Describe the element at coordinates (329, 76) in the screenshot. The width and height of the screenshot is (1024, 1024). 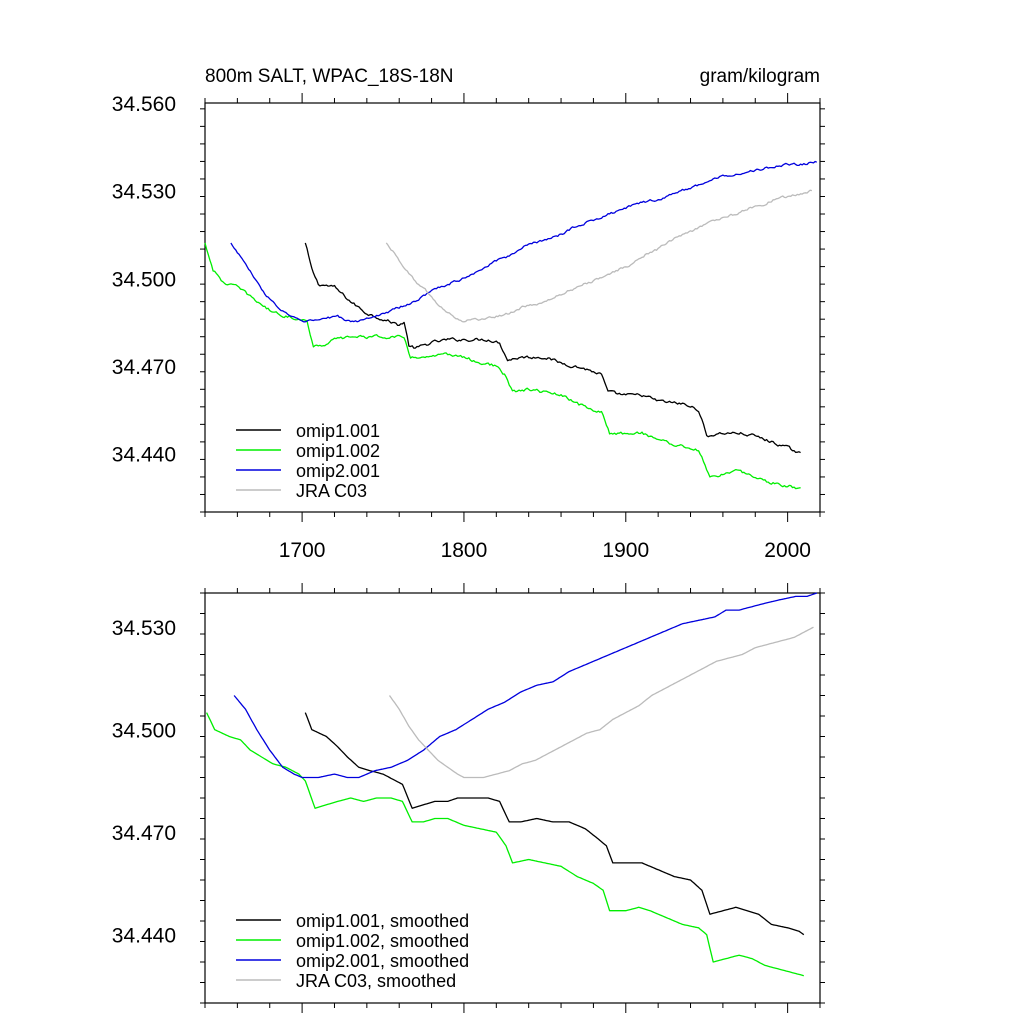
I see `panel-title: 800m SALT, WPAC_18S-18N` at that location.